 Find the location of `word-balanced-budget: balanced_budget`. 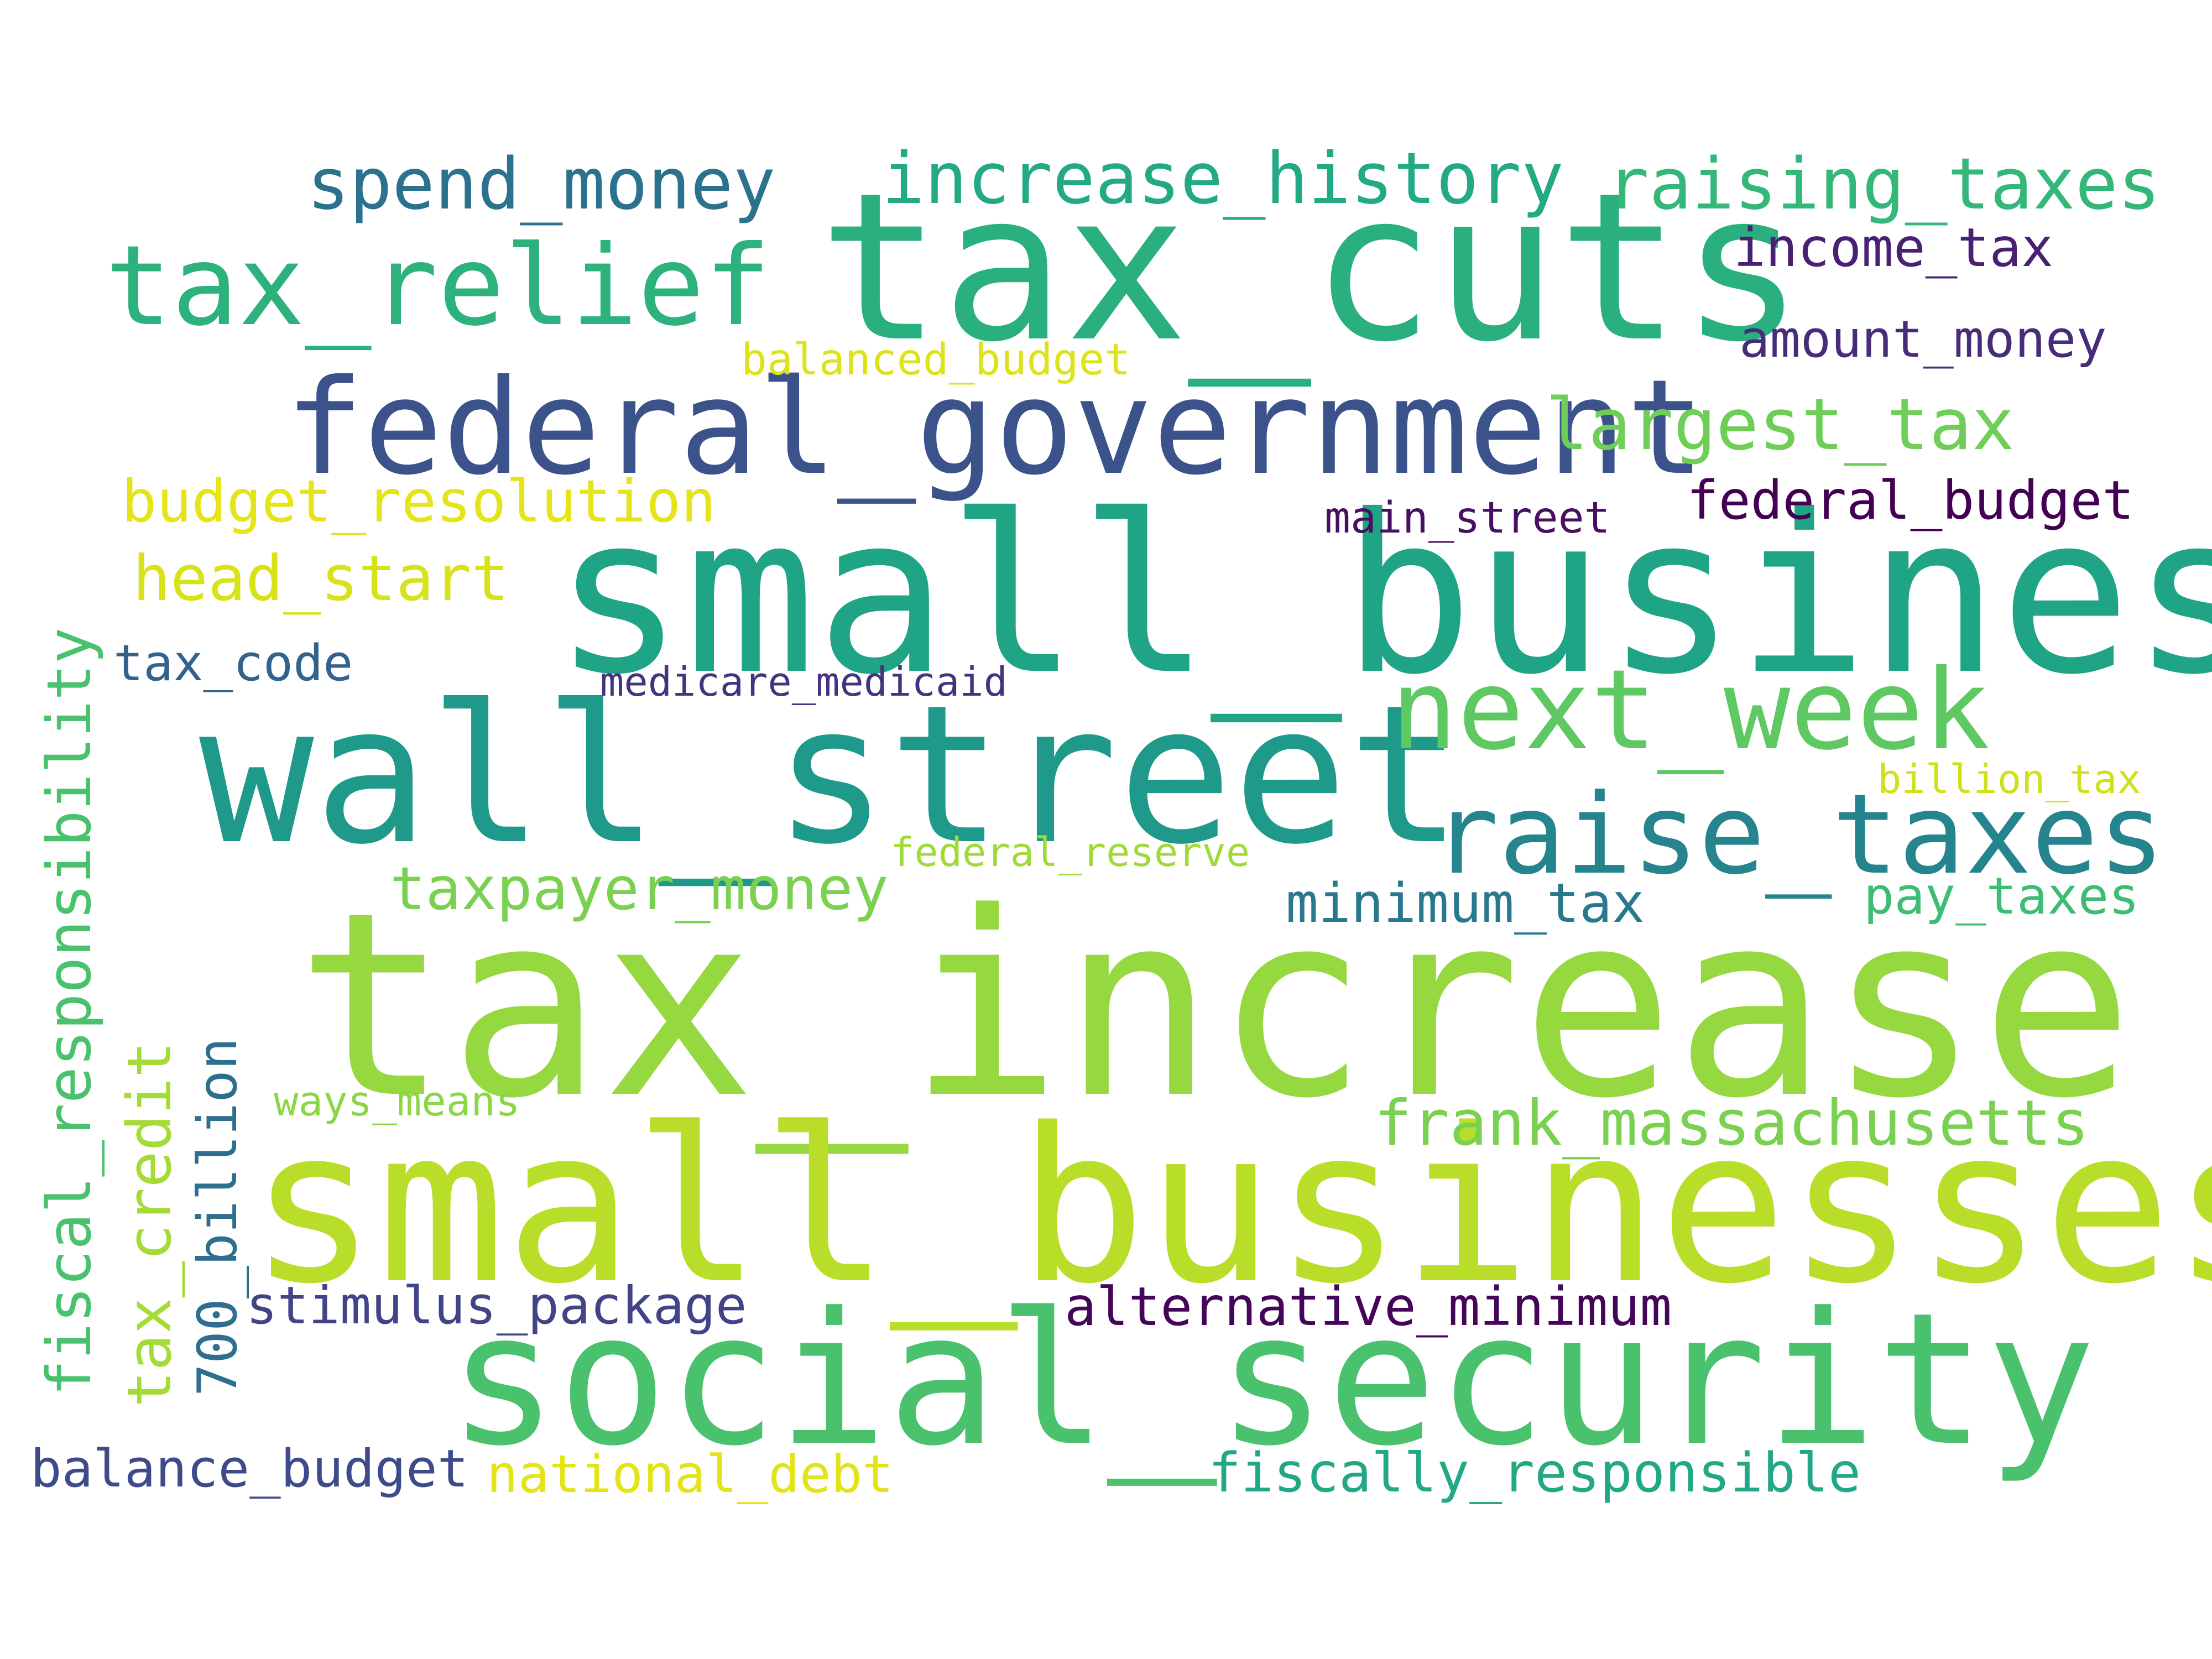

word-balanced-budget: balanced_budget is located at coordinates (936, 360).